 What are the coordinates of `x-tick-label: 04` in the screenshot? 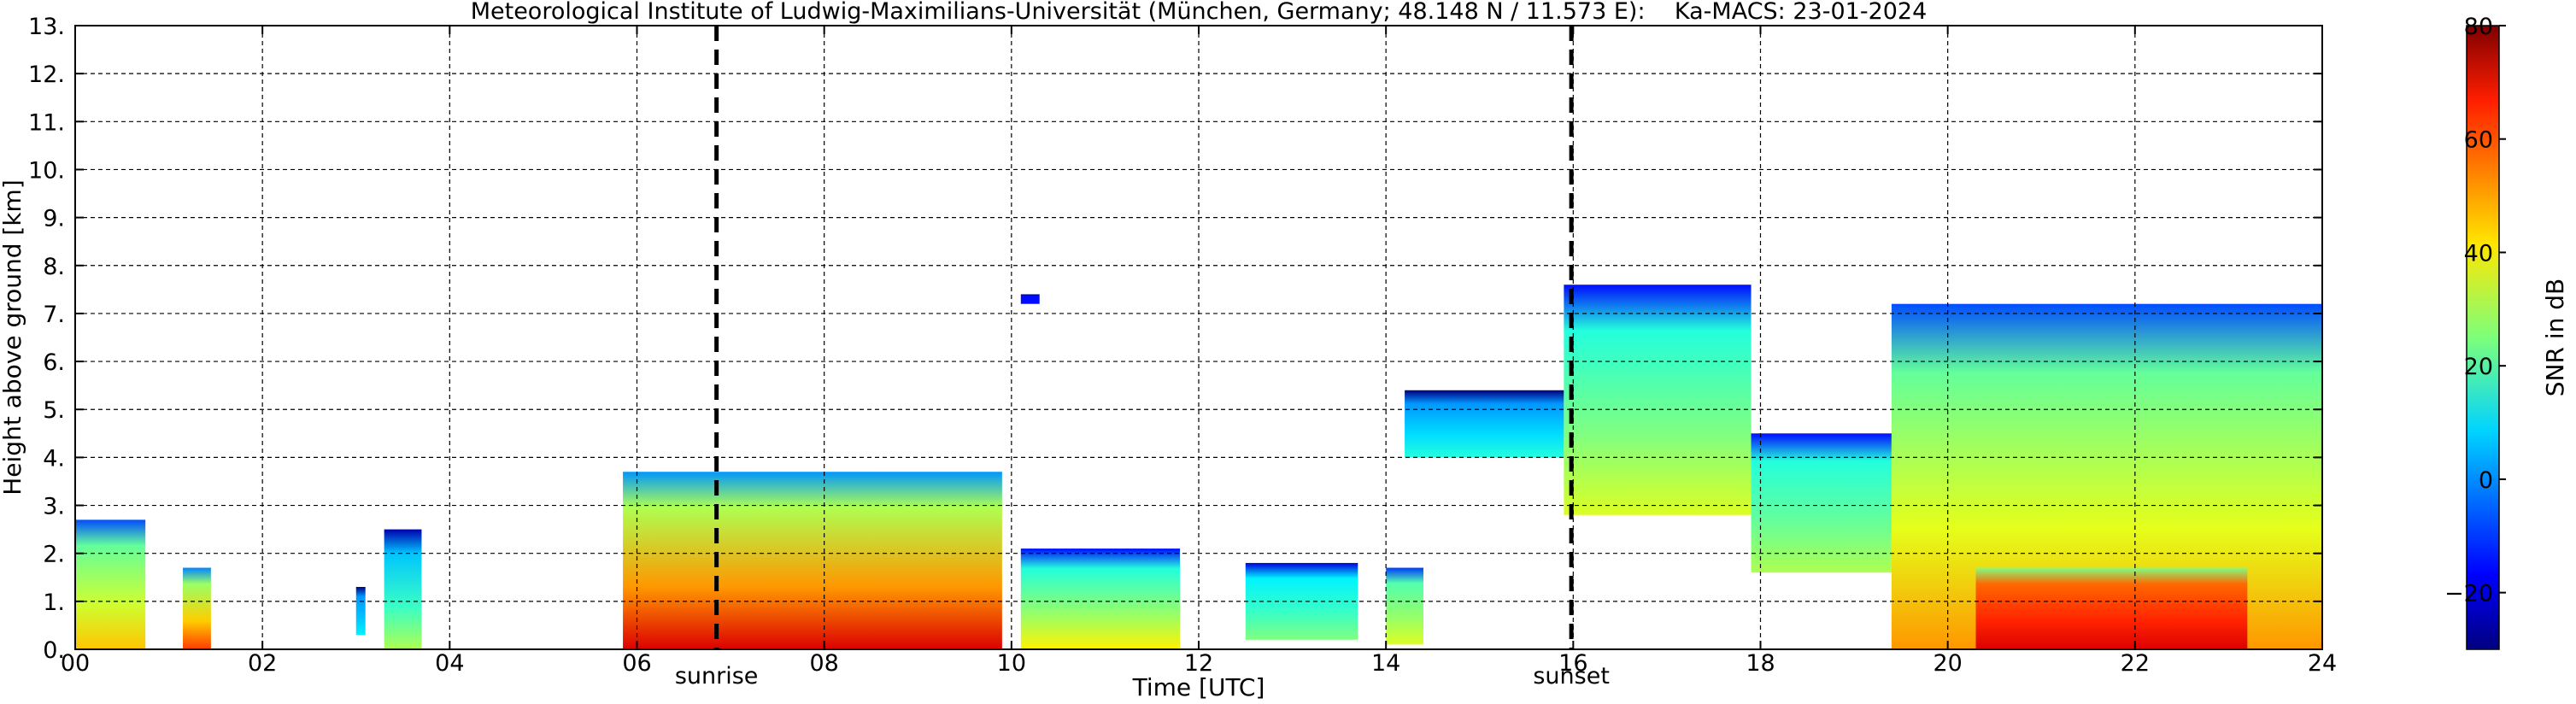 It's located at (449, 663).